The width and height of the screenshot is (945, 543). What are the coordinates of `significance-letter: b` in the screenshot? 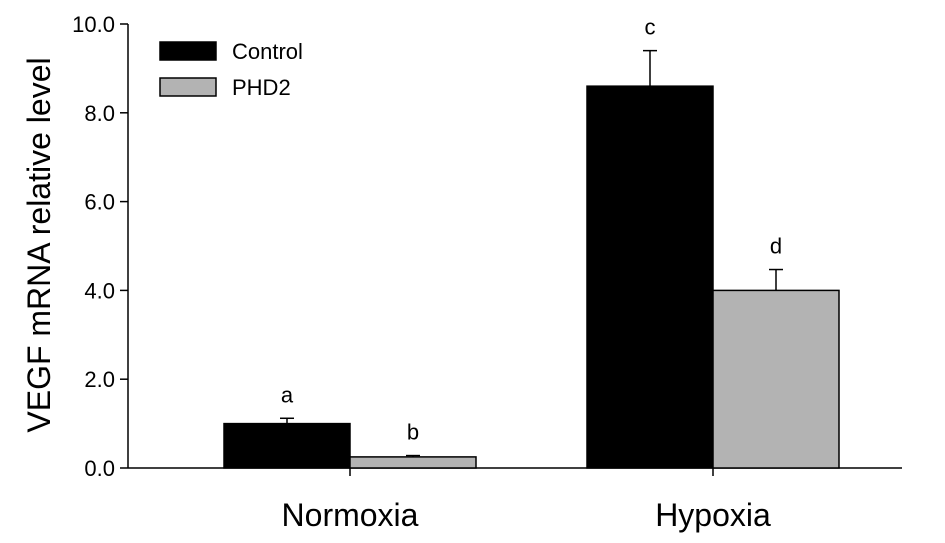 It's located at (413, 432).